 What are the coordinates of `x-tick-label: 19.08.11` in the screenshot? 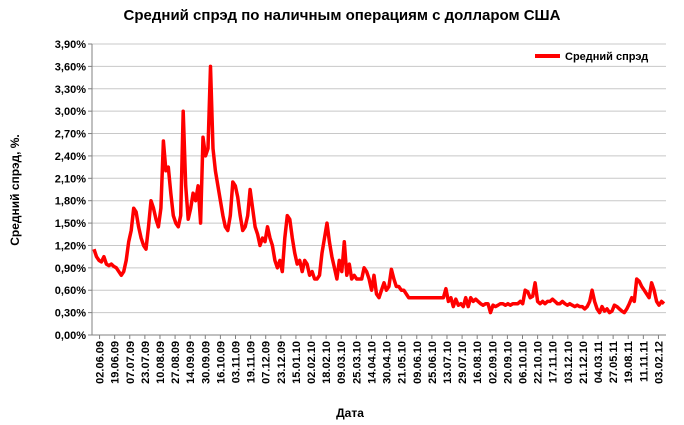 It's located at (629, 362).